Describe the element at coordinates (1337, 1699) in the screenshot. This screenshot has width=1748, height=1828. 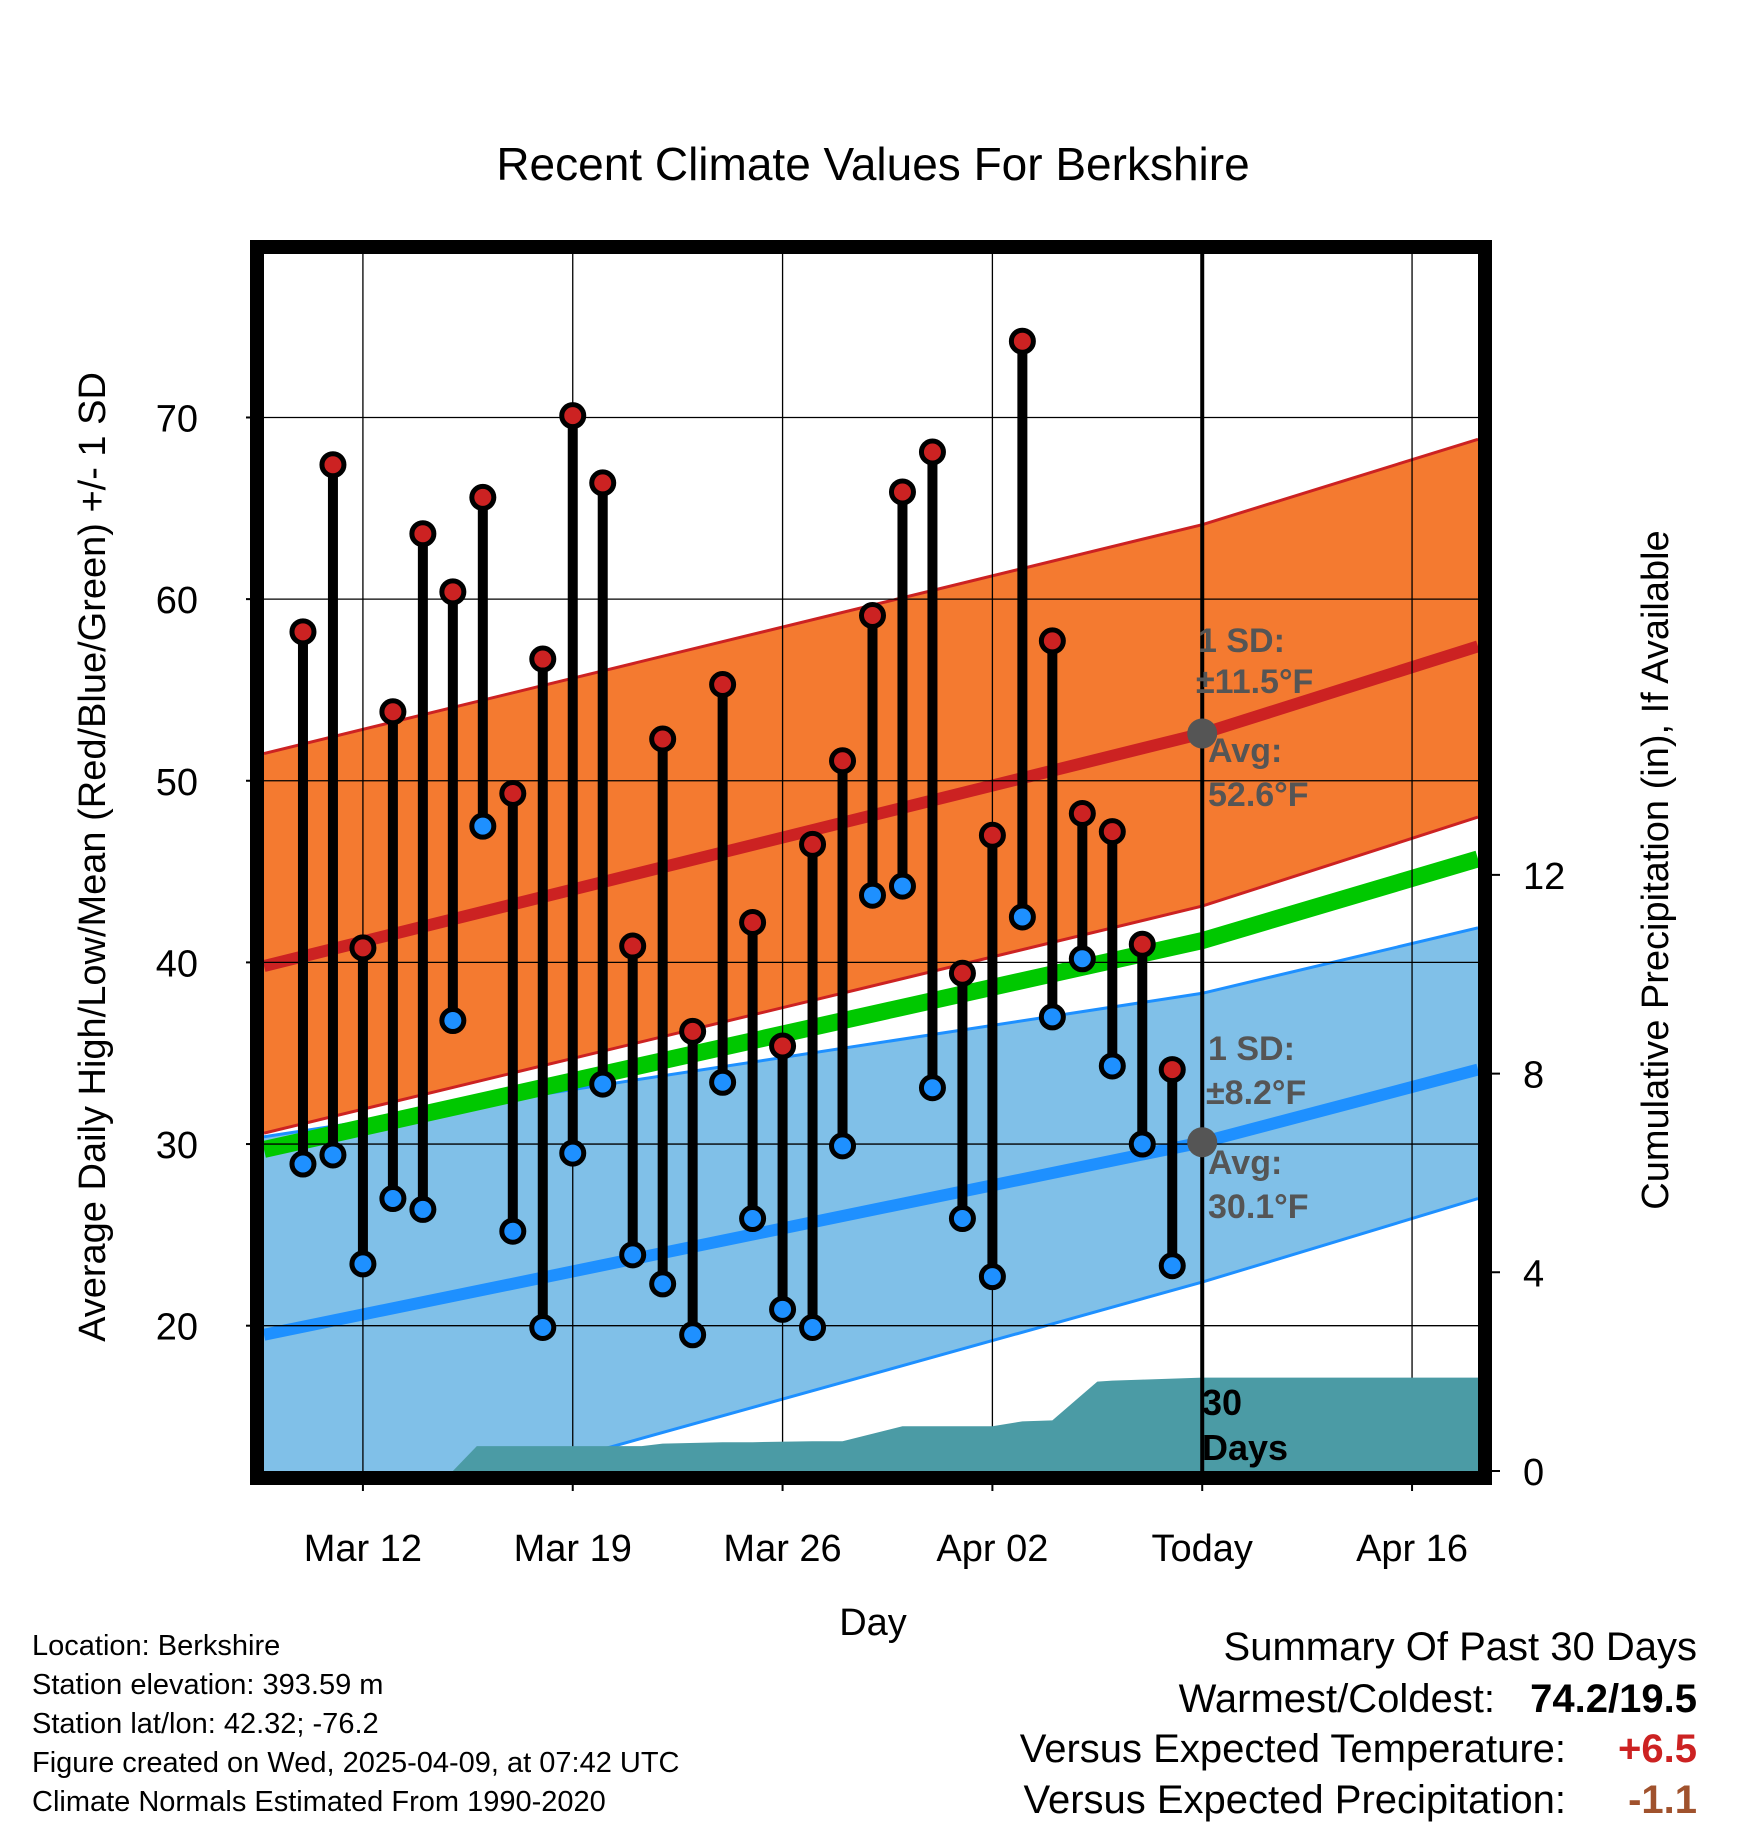
I see `summary-warm-cold-label: Warmest/Coldest:` at that location.